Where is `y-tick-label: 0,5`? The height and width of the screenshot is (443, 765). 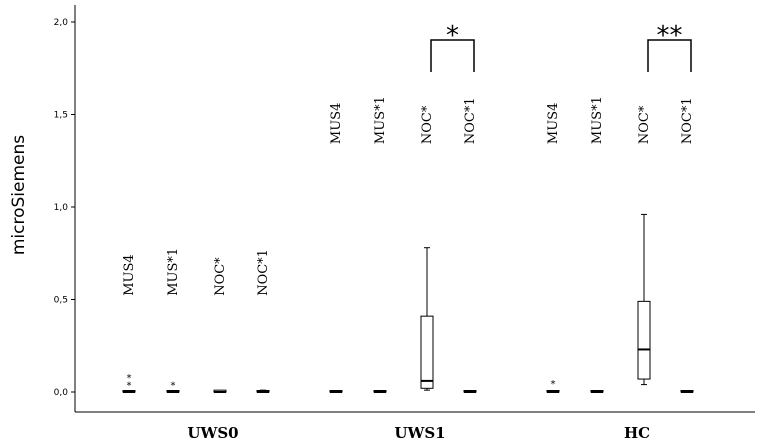 y-tick-label: 0,5 is located at coordinates (61, 301).